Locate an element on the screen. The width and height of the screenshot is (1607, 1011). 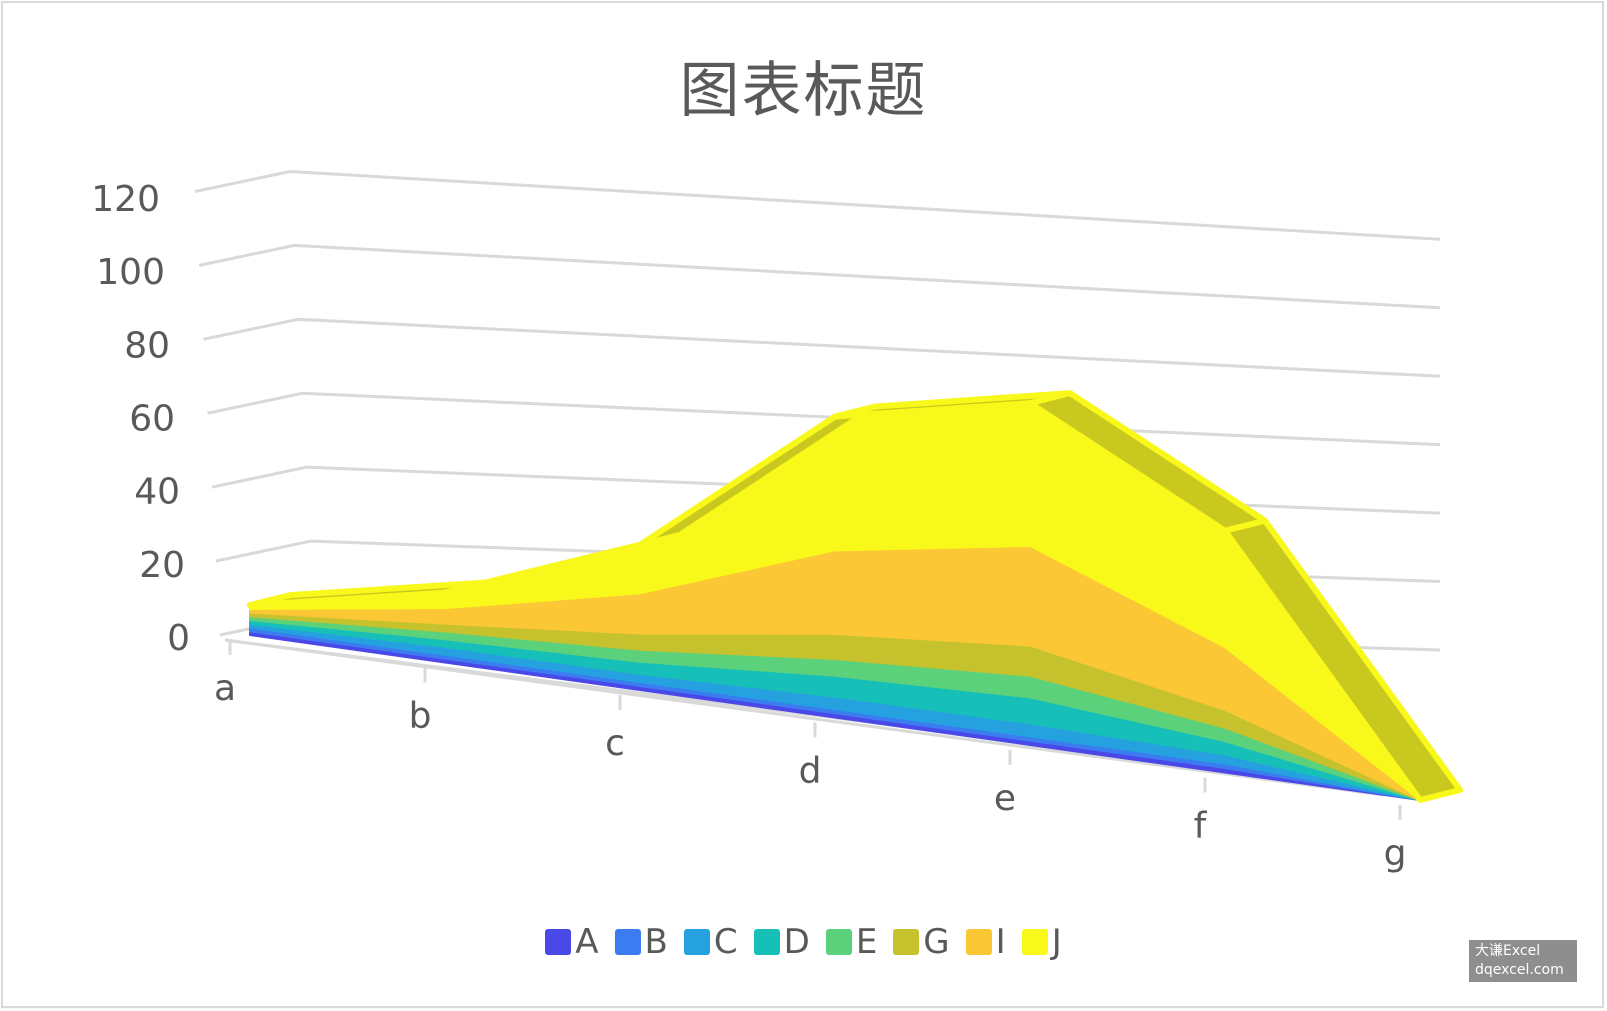
legend-item-I: I is located at coordinates (985, 942).